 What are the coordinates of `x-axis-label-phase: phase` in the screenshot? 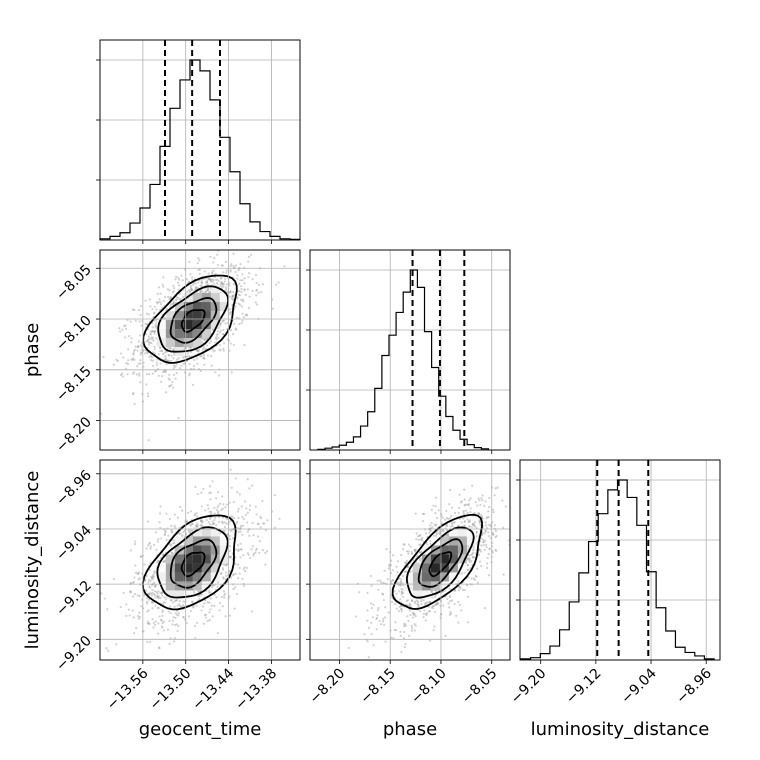 It's located at (410, 729).